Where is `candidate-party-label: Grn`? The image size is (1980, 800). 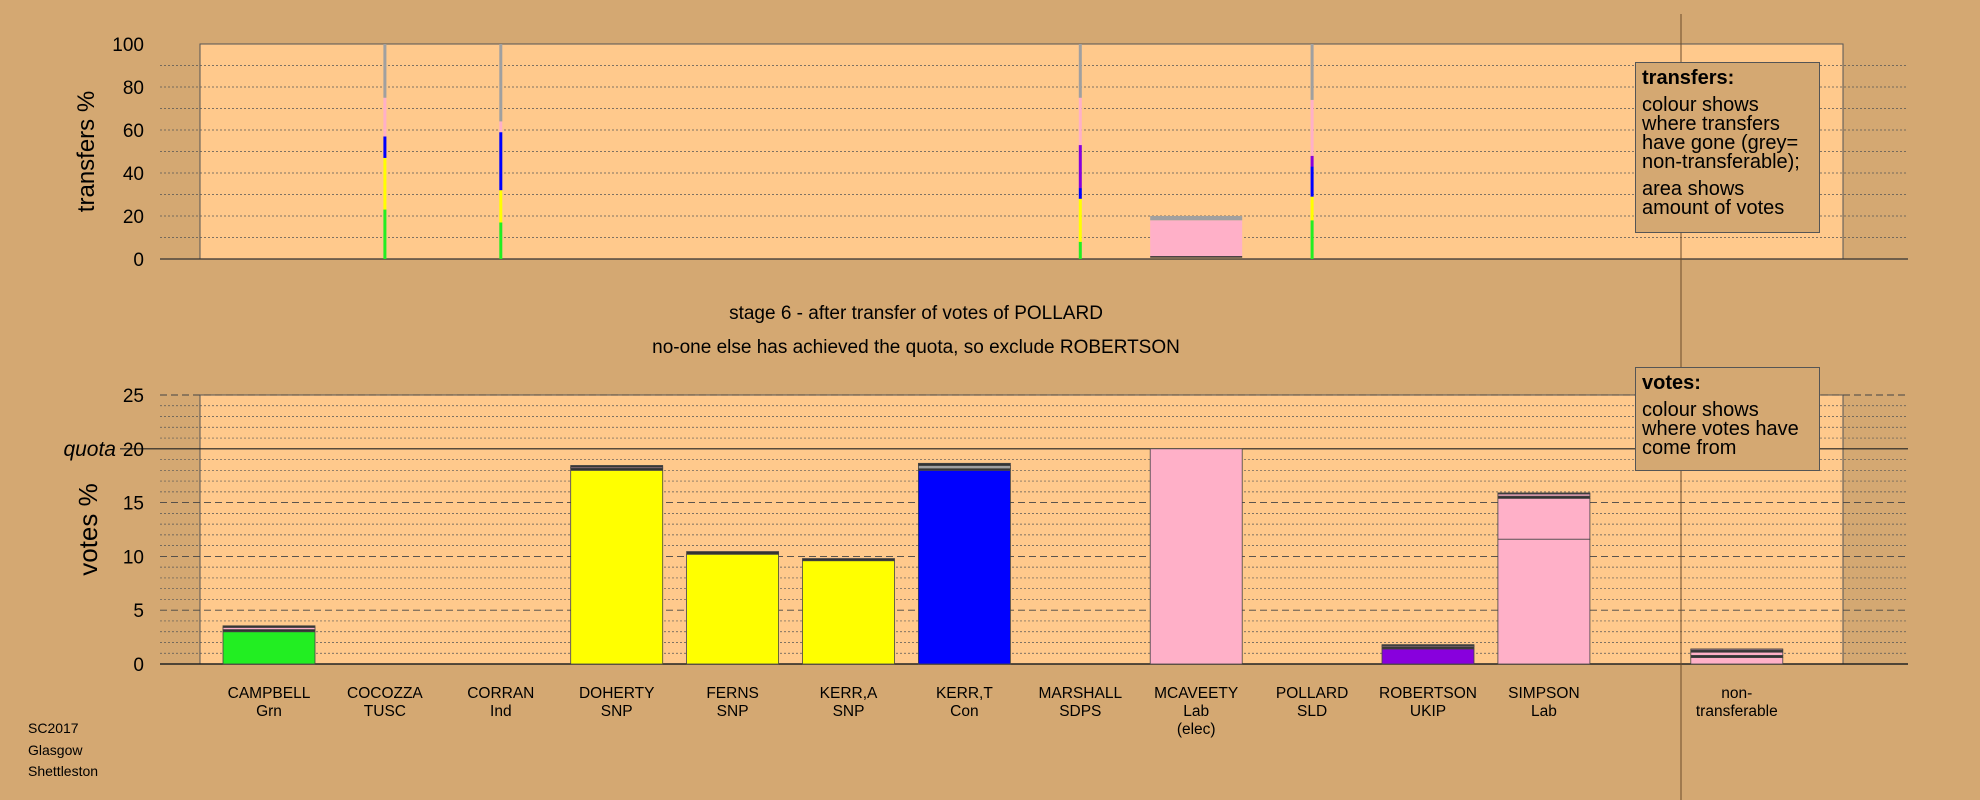
candidate-party-label: Grn is located at coordinates (269, 711).